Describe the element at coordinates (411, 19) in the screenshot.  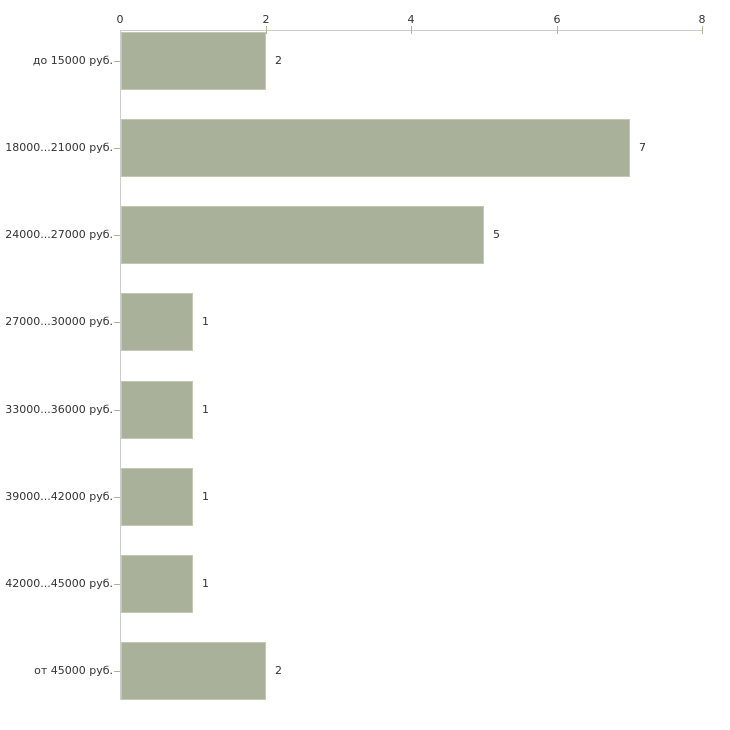
I see `x-axis-tick-label: 4` at that location.